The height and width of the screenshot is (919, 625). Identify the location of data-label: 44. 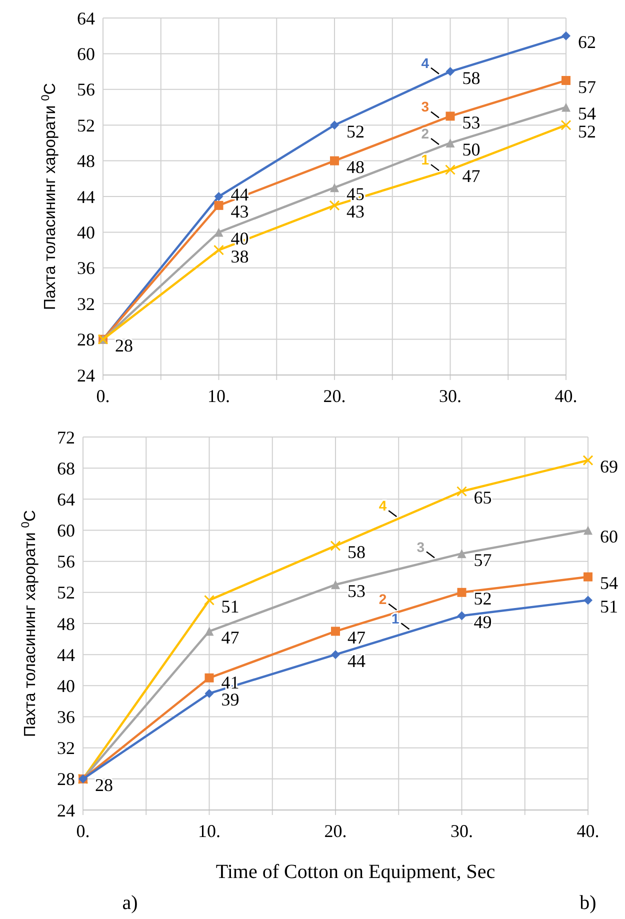
(357, 660).